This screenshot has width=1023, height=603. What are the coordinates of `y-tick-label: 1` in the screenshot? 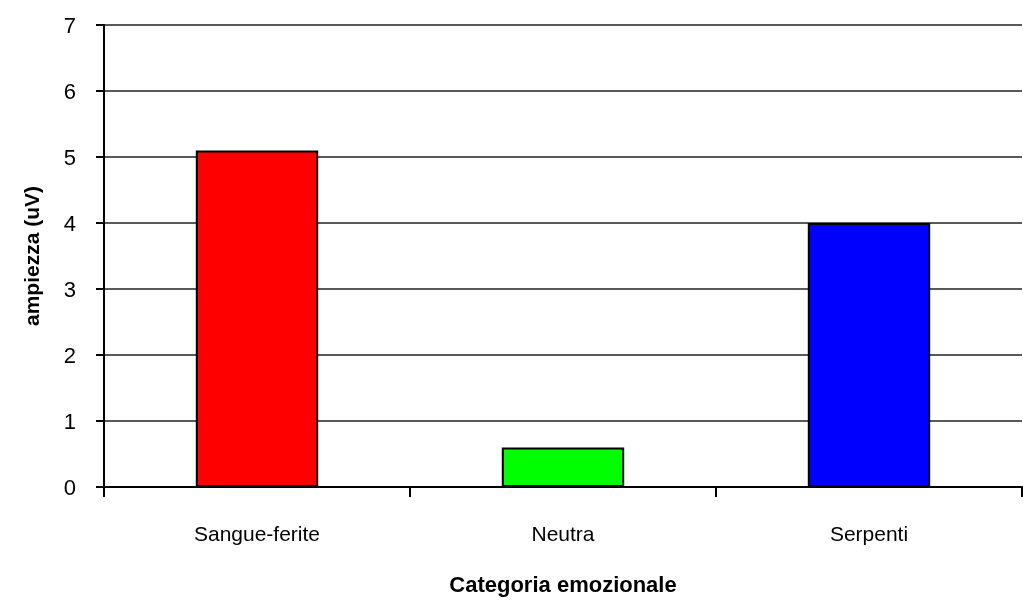 It's located at (69, 421).